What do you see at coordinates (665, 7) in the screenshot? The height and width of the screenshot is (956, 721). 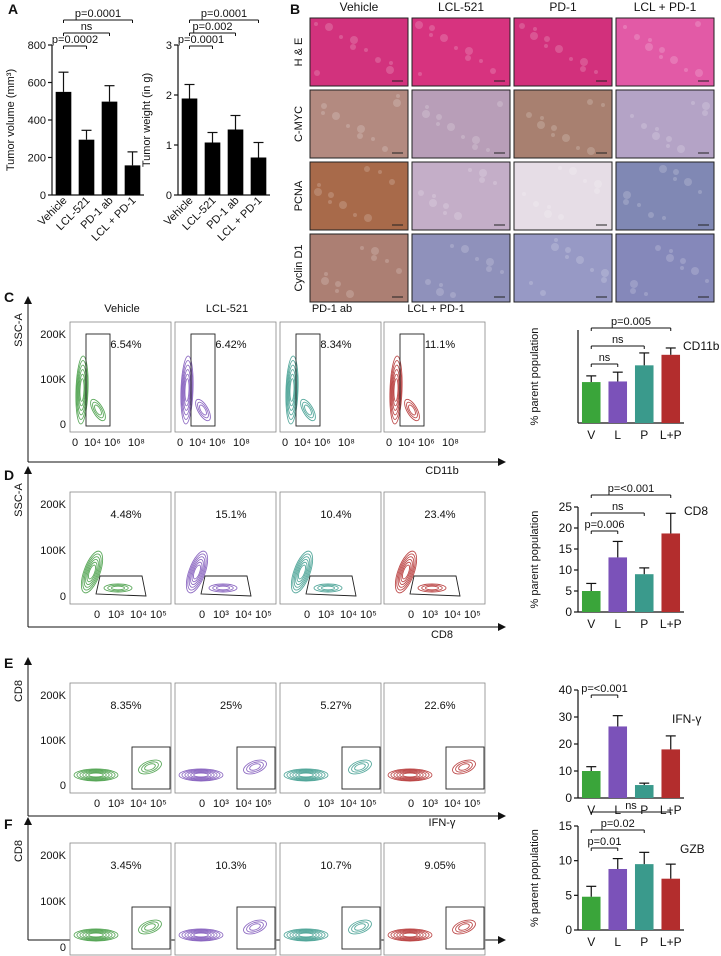 I see `histology-column-label: LCL + PD-1` at bounding box center [665, 7].